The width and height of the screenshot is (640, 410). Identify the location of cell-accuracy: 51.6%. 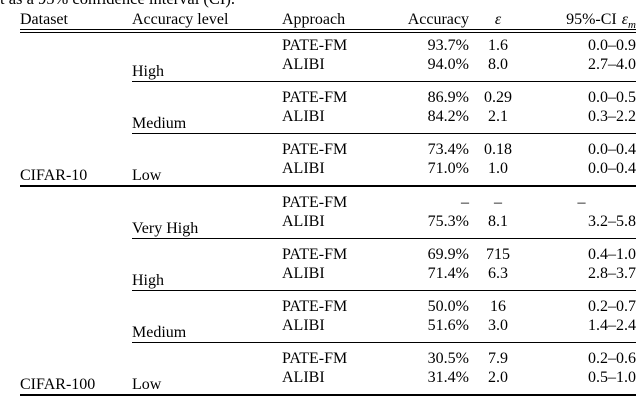
(448, 325).